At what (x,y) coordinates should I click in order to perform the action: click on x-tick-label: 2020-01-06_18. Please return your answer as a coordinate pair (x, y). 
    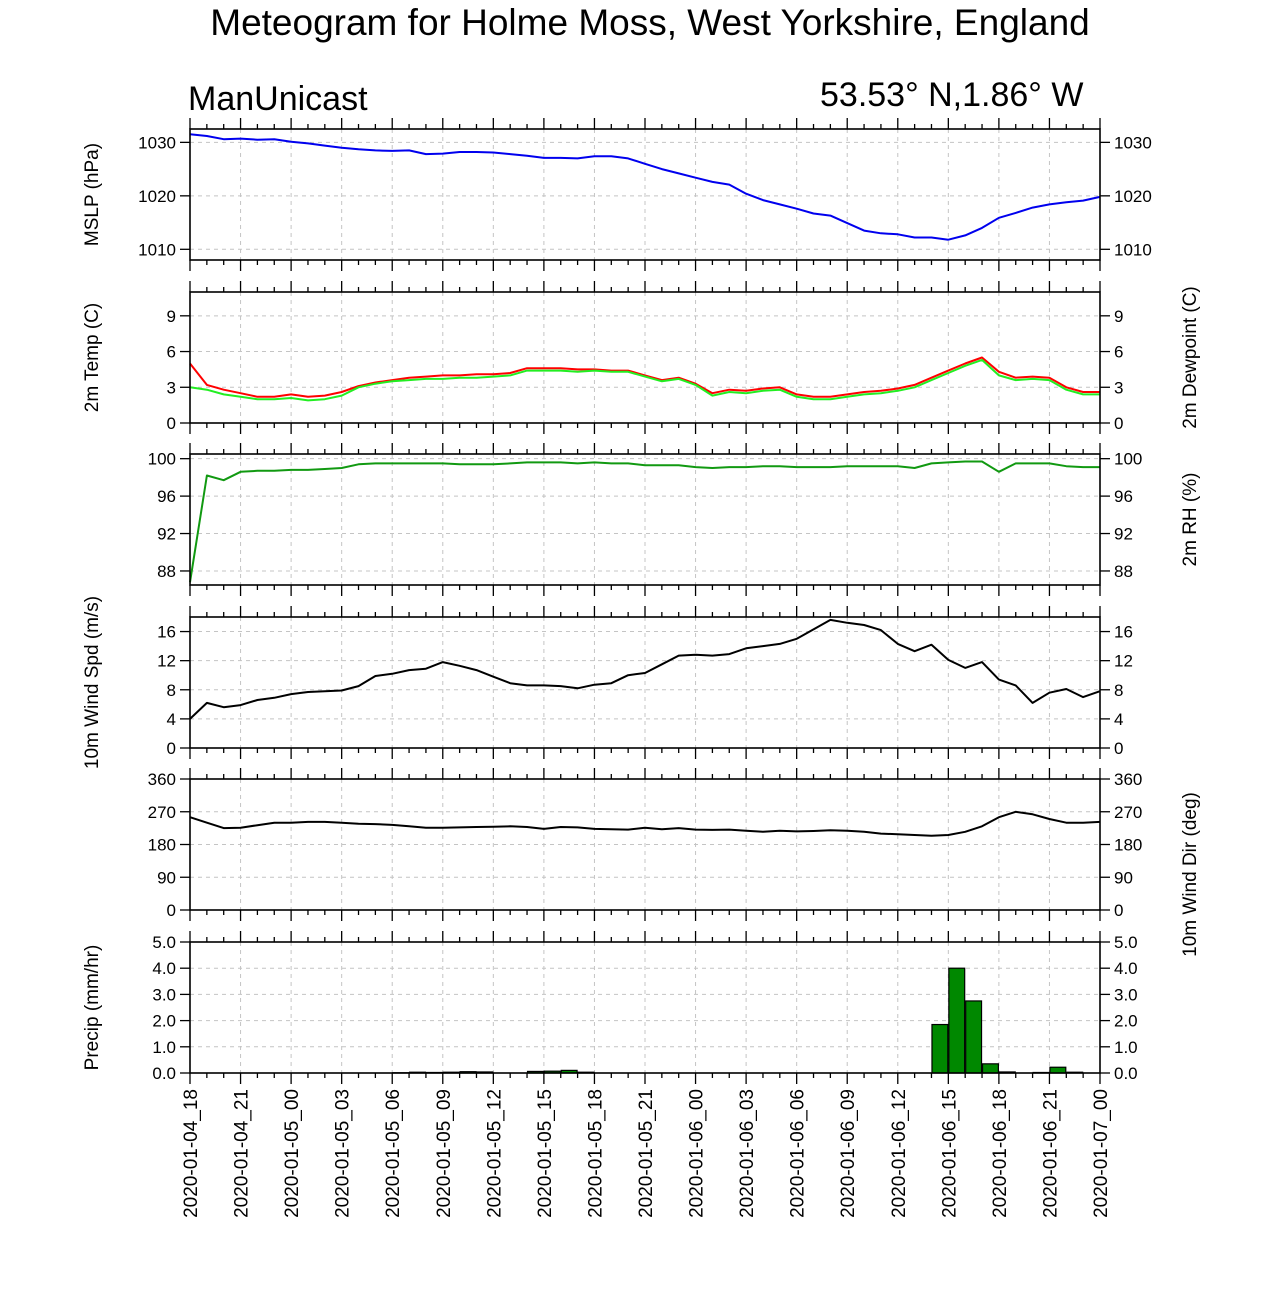
    Looking at the image, I should click on (1000, 1153).